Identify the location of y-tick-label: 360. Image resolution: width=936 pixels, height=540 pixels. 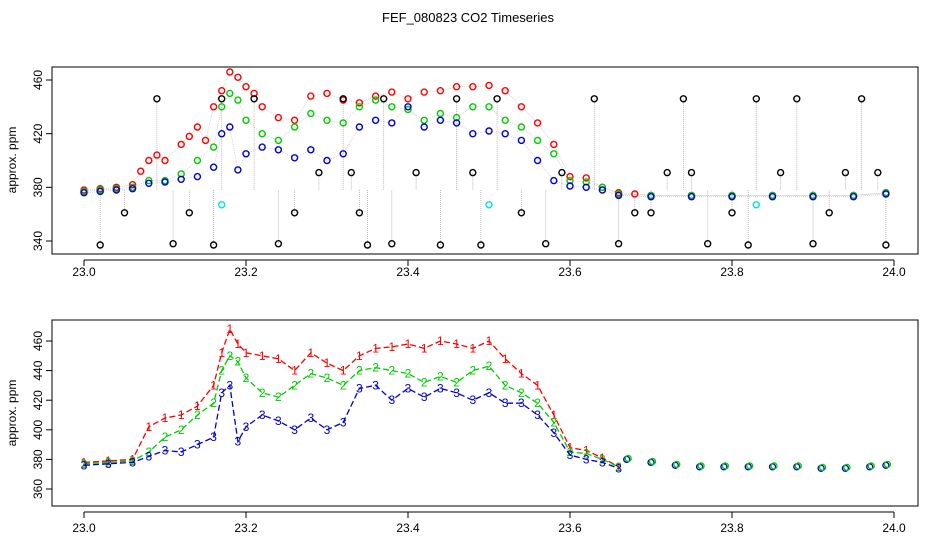
(38, 489).